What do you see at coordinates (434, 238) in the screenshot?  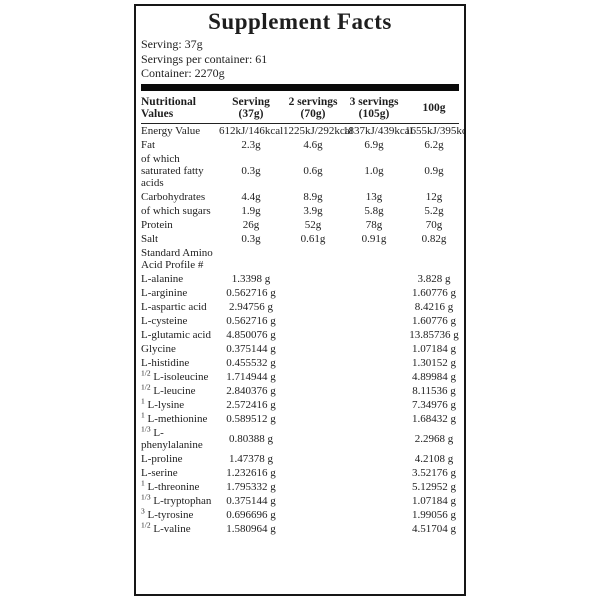 I see `value-100g: 0.82g` at bounding box center [434, 238].